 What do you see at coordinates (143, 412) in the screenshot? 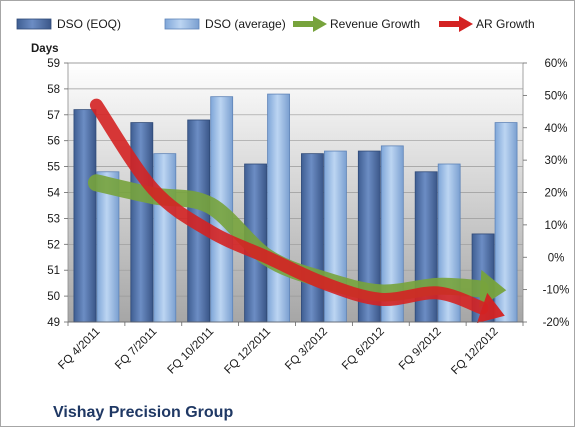
I see `footer-title: Vishay Precision Group` at bounding box center [143, 412].